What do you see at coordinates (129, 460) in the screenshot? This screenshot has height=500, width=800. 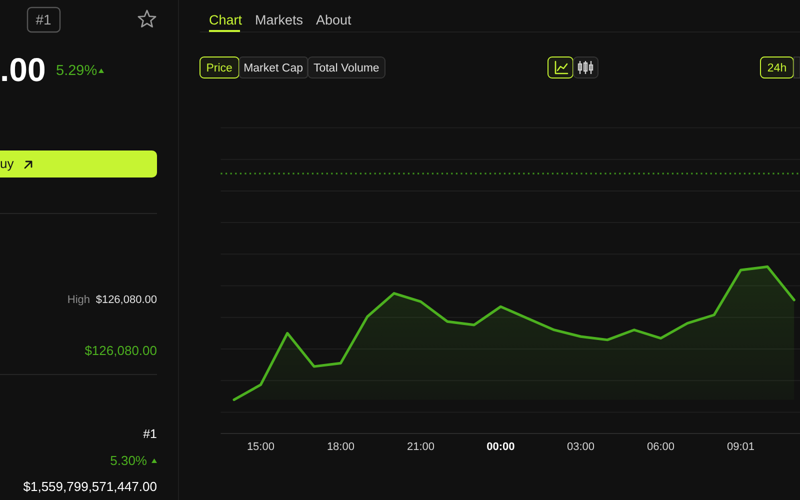 I see `text: 5.30%` at bounding box center [129, 460].